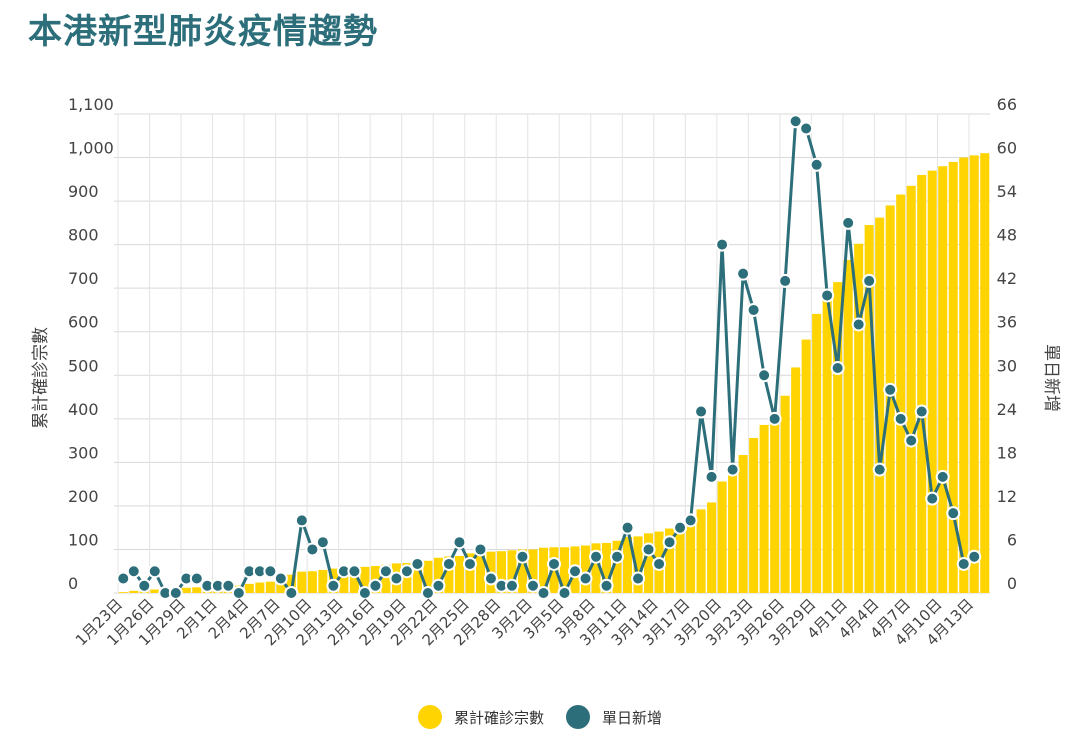  I want to click on legend-label-daily: 單日新增, so click(632, 717).